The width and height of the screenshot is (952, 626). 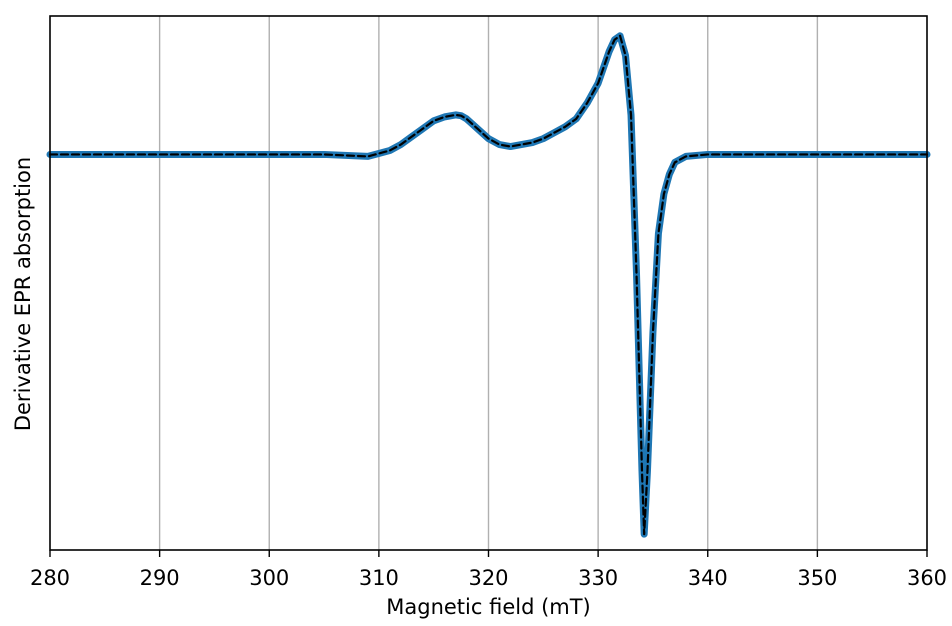 What do you see at coordinates (598, 578) in the screenshot?
I see `x-tick-label: 330` at bounding box center [598, 578].